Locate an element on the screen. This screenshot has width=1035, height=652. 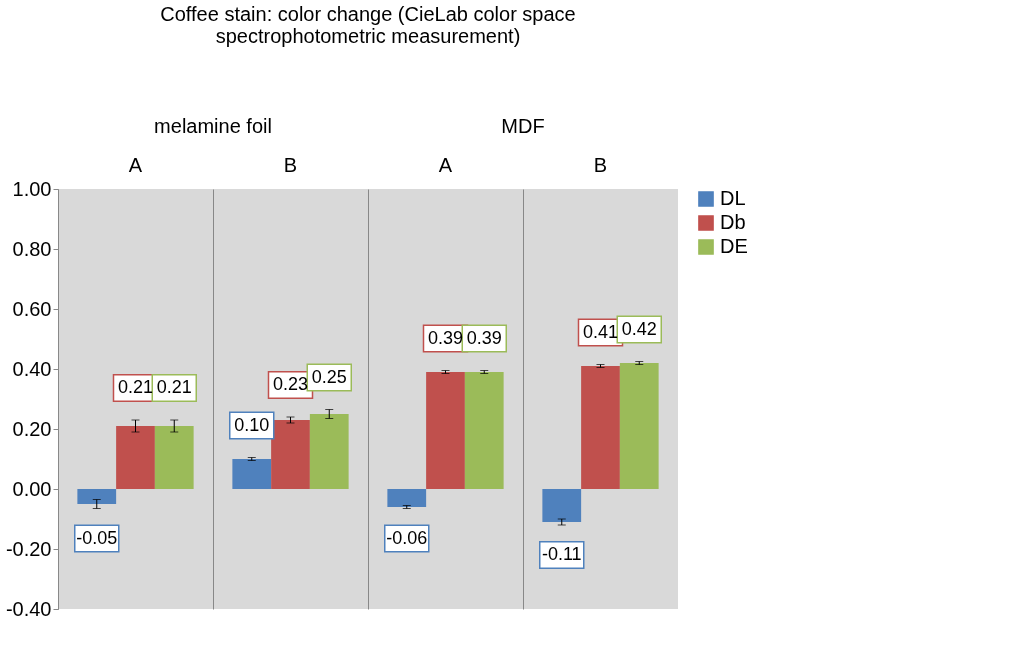
data-label: -0.11 is located at coordinates (561, 554).